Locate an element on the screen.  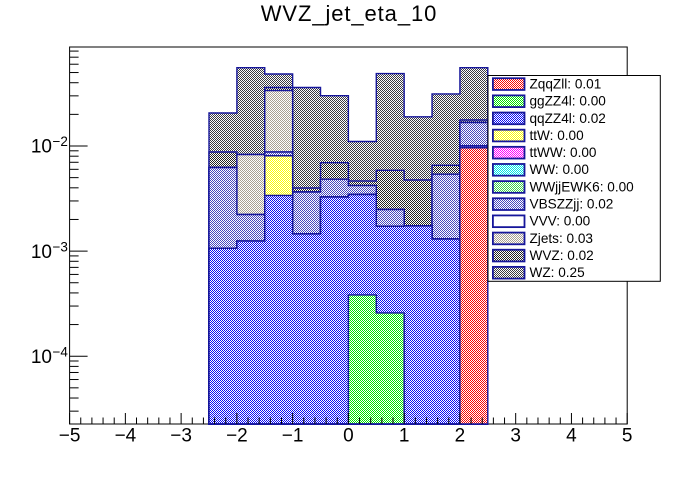
svg-text: WZ: 0.25 is located at coordinates (557, 272).